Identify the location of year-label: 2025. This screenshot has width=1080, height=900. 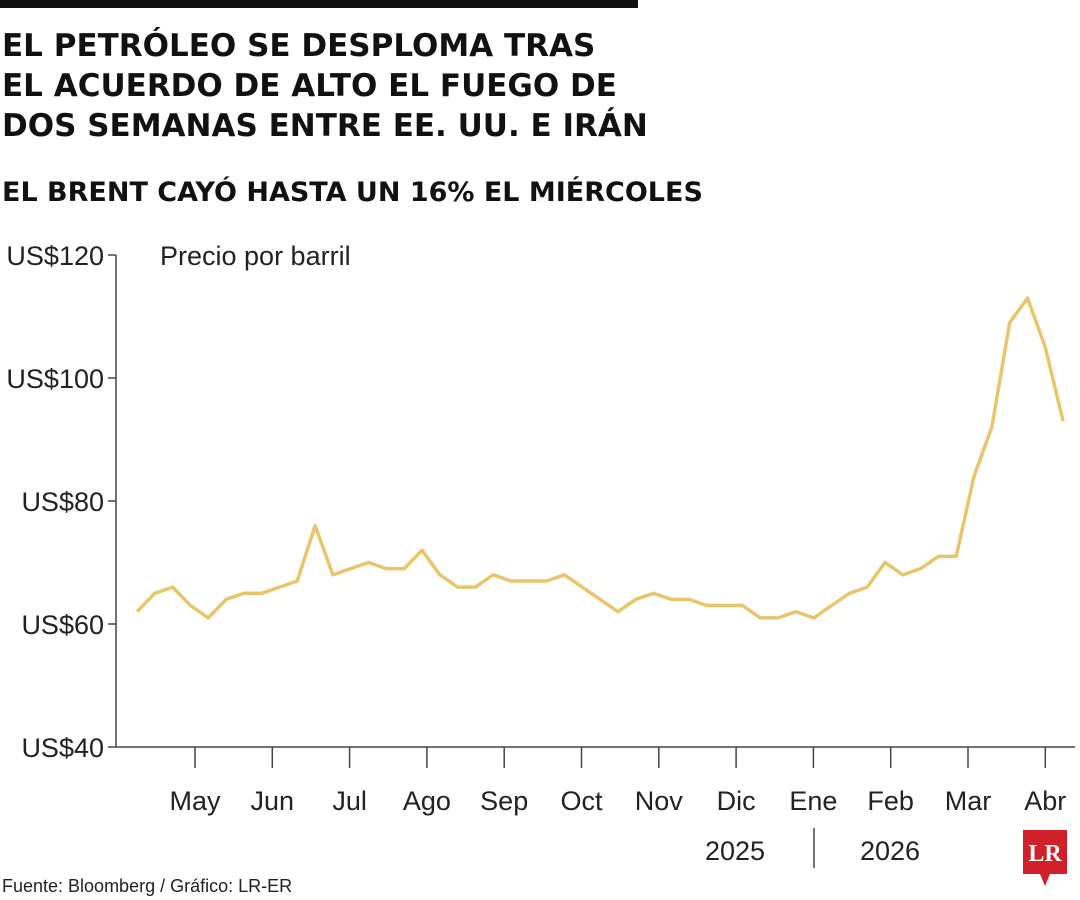
(735, 851).